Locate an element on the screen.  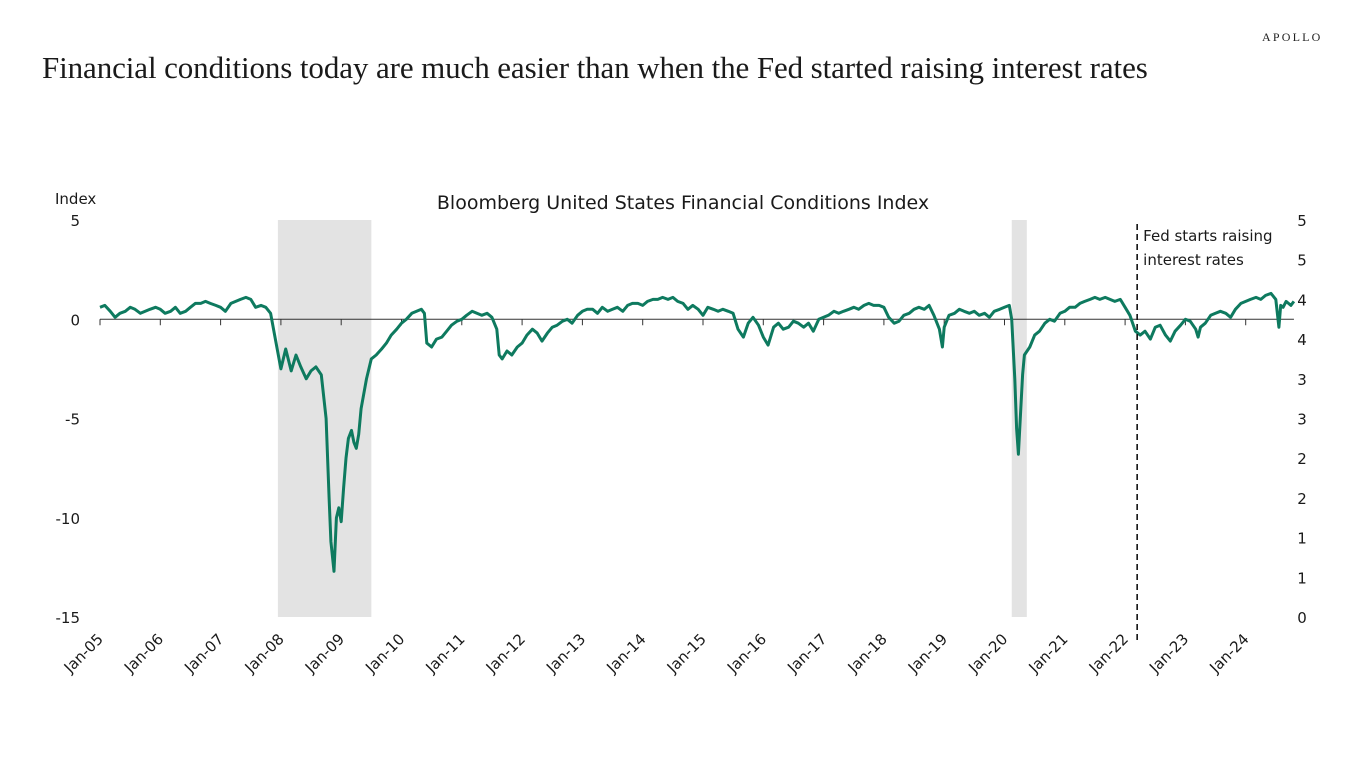
x-tick-label: Jan-12 is located at coordinates (505, 653).